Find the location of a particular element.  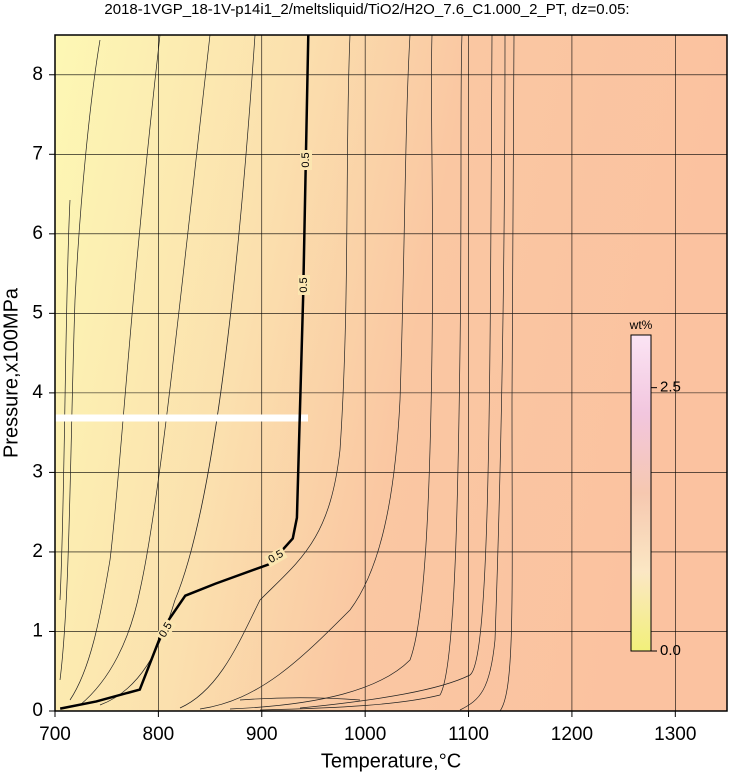

x-tick-label: 1200 is located at coordinates (572, 734).